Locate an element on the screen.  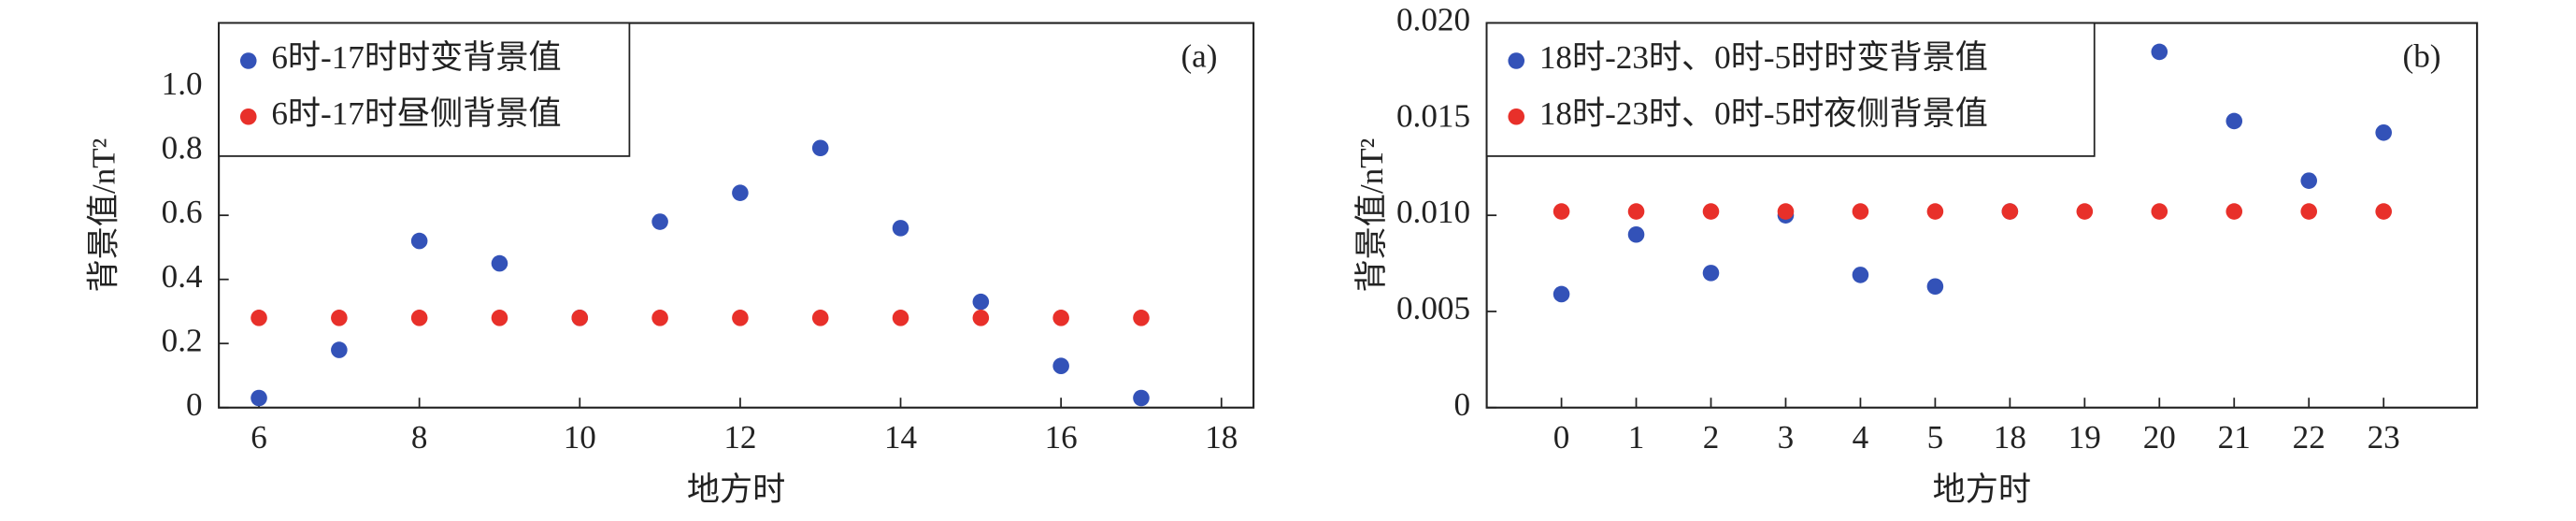
panel-annotation: (b) is located at coordinates (2422, 55).